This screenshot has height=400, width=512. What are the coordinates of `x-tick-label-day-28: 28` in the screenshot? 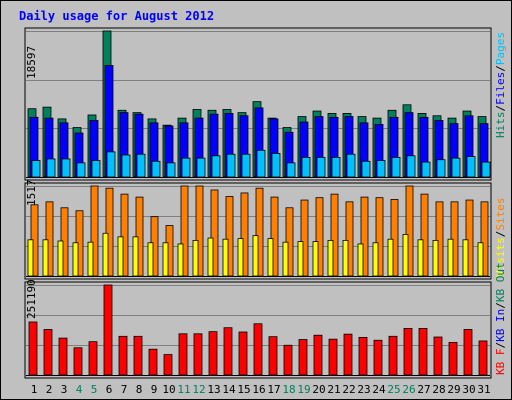 It's located at (438, 389).